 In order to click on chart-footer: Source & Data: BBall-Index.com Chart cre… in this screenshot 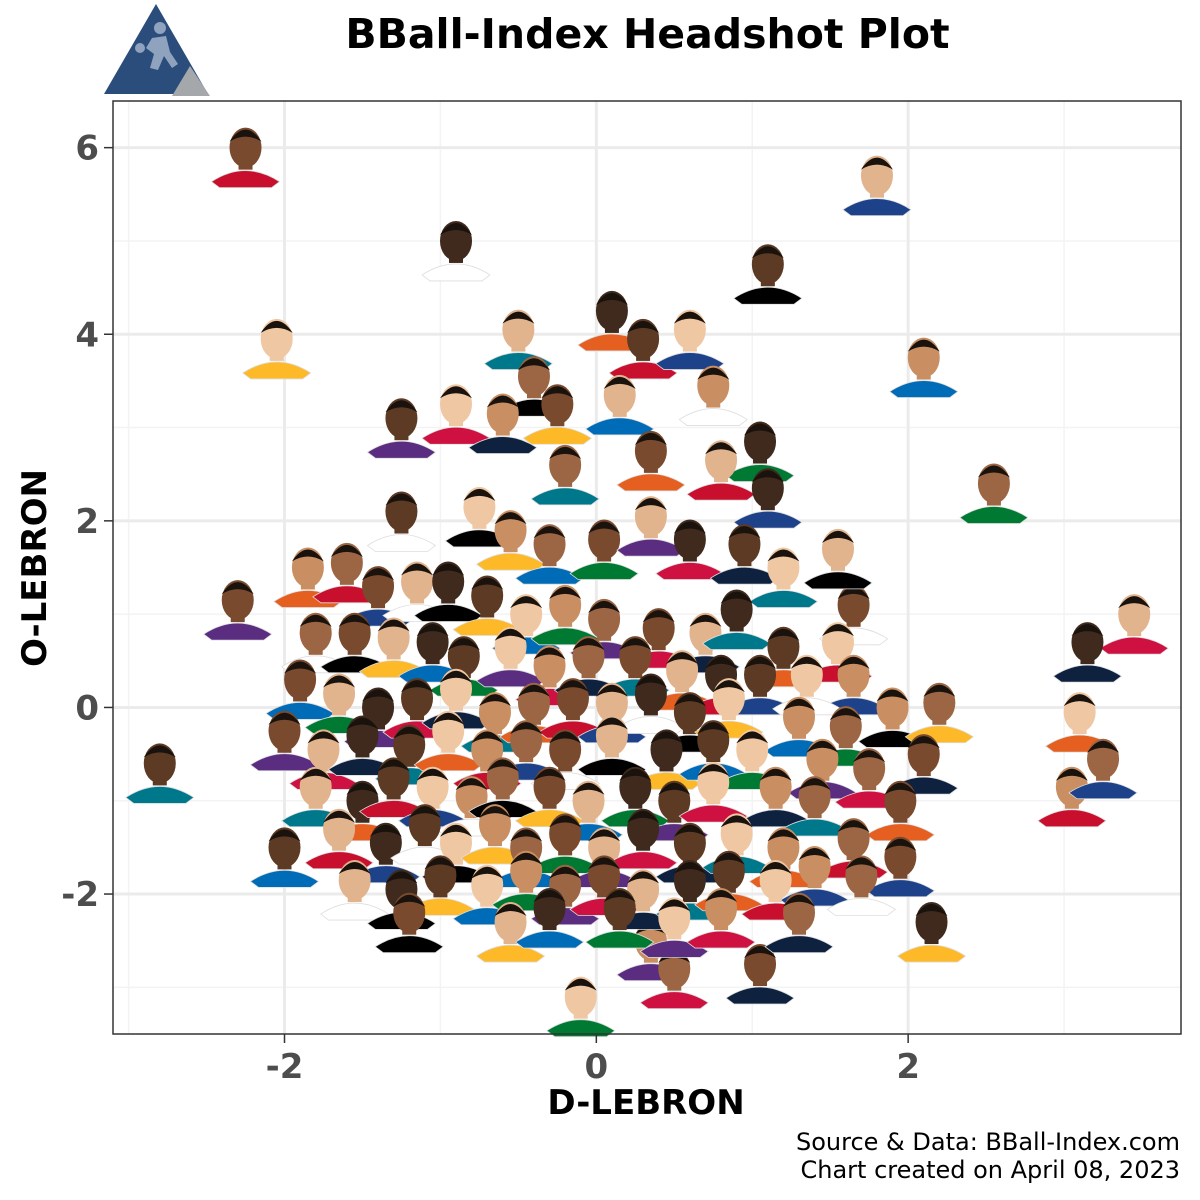, I will do `click(988, 1156)`.